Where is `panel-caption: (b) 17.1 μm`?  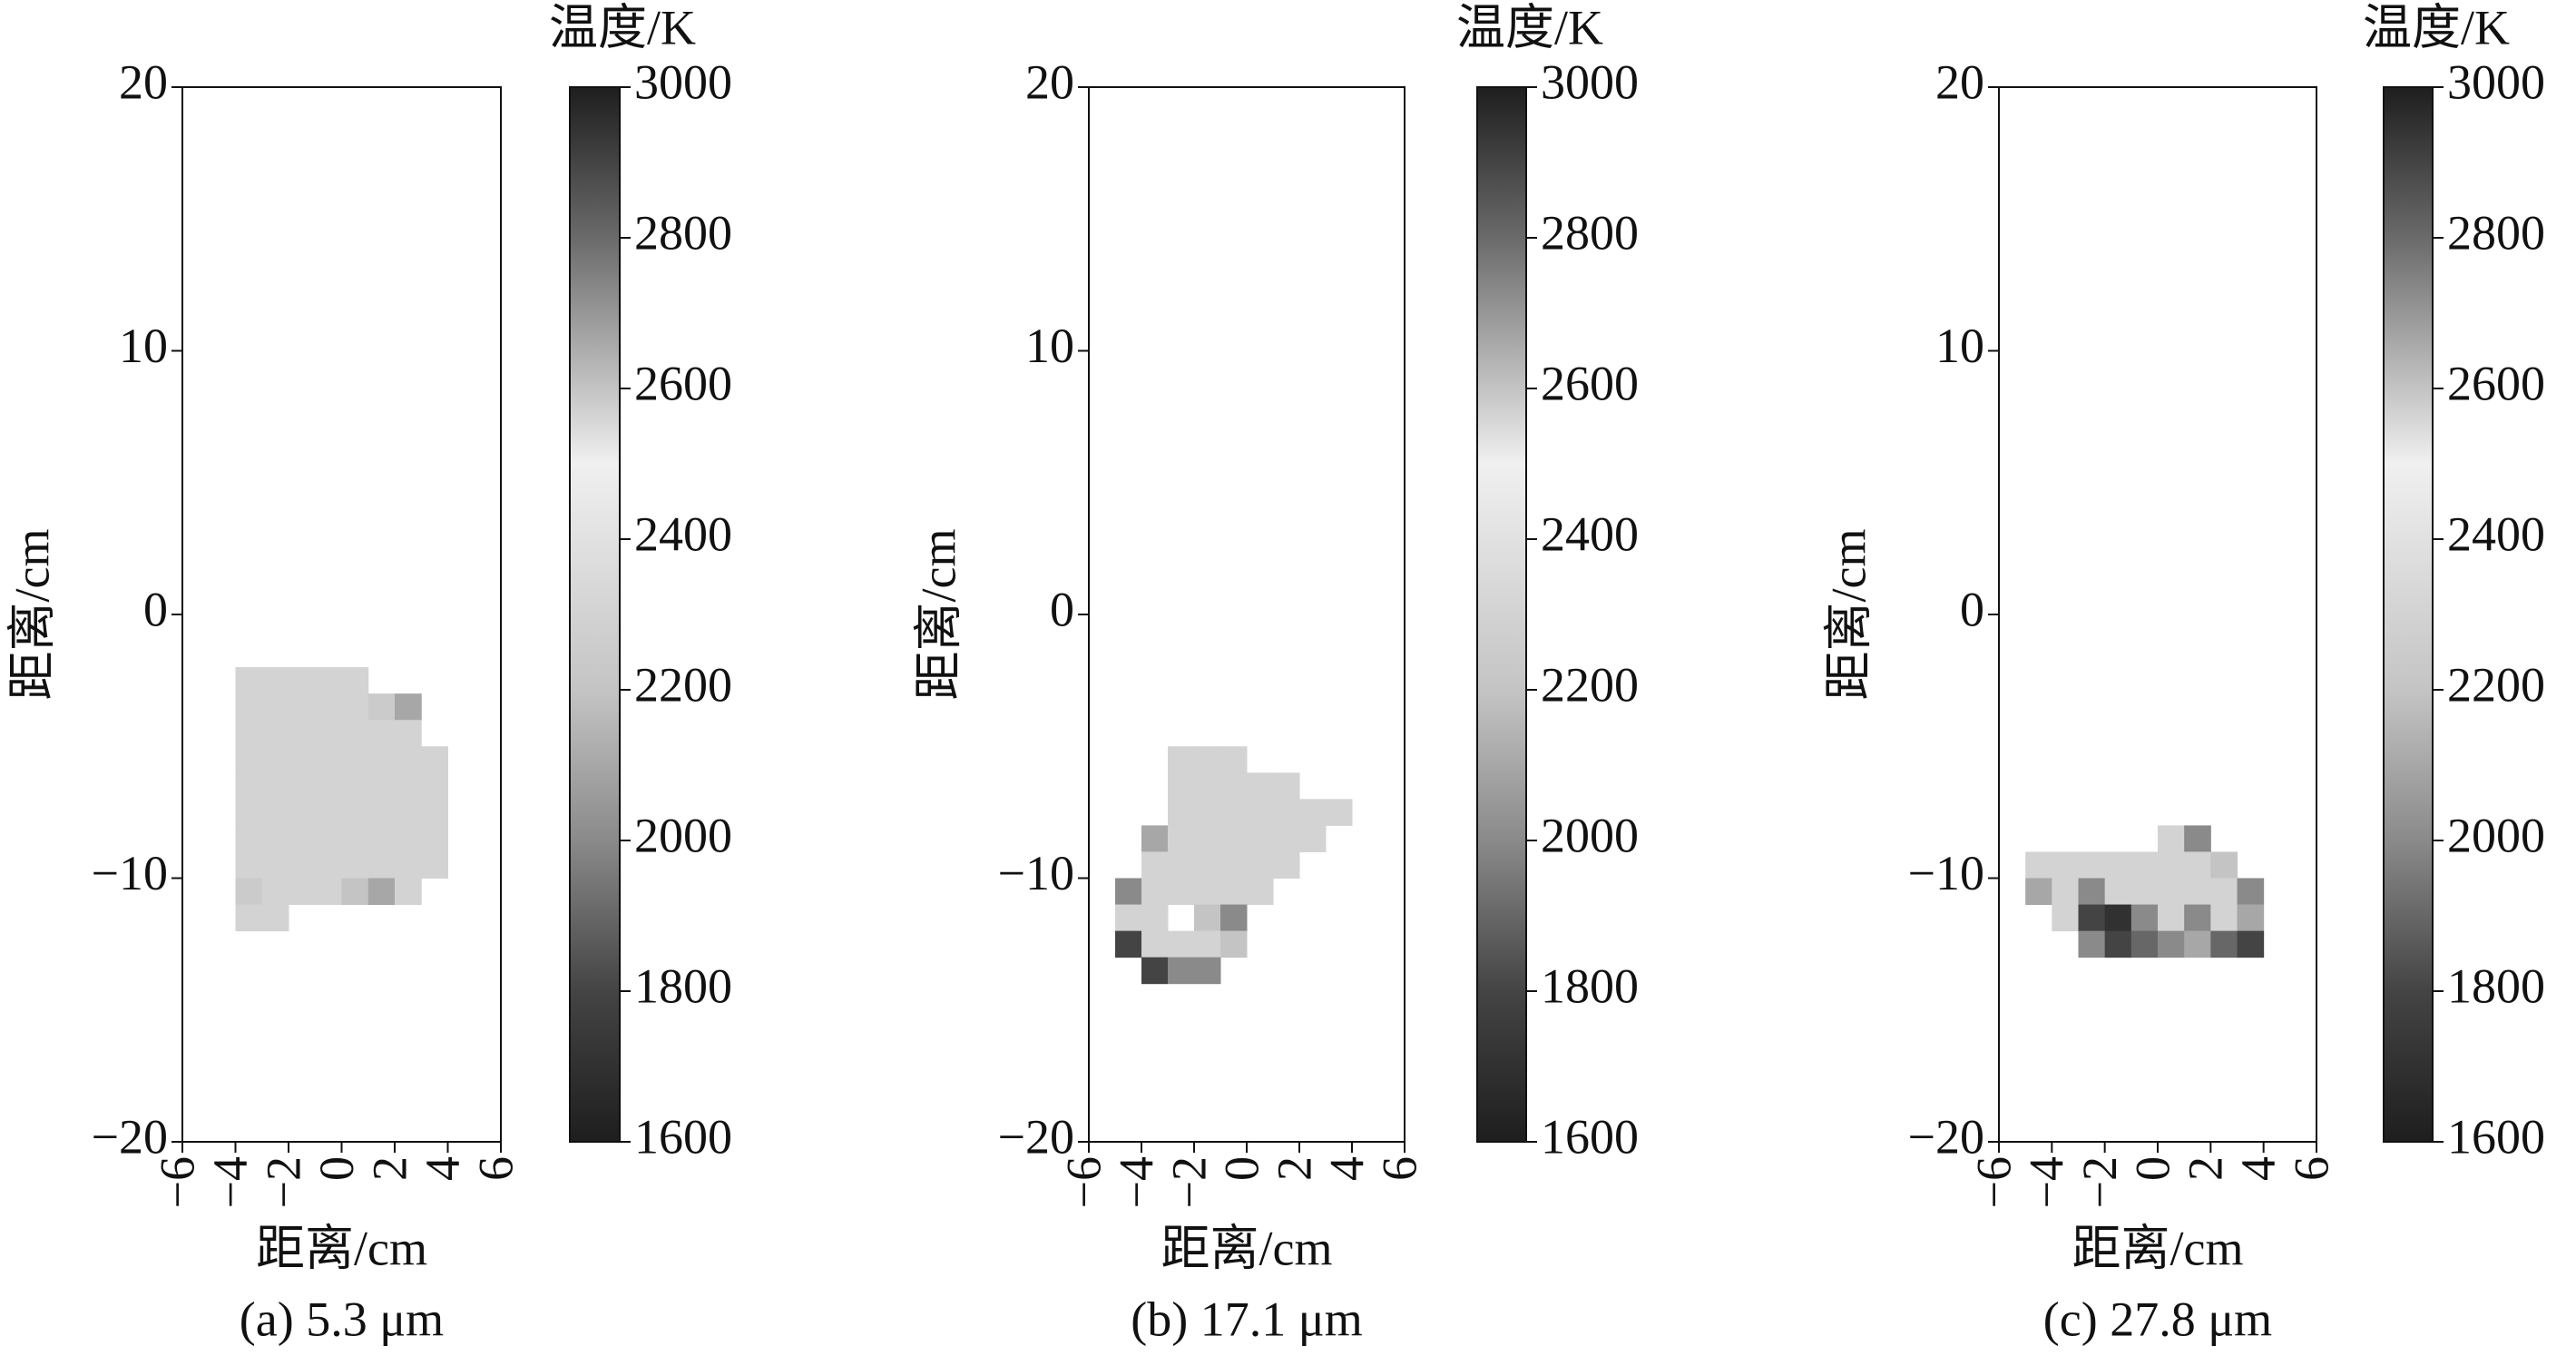
panel-caption: (b) 17.1 μm is located at coordinates (1246, 1319).